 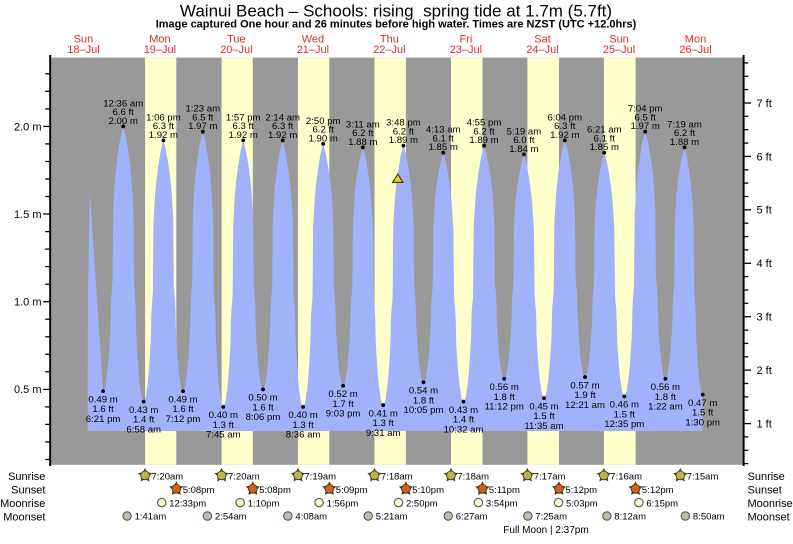 I want to click on svg-text: 5:19 am, so click(x=524, y=131).